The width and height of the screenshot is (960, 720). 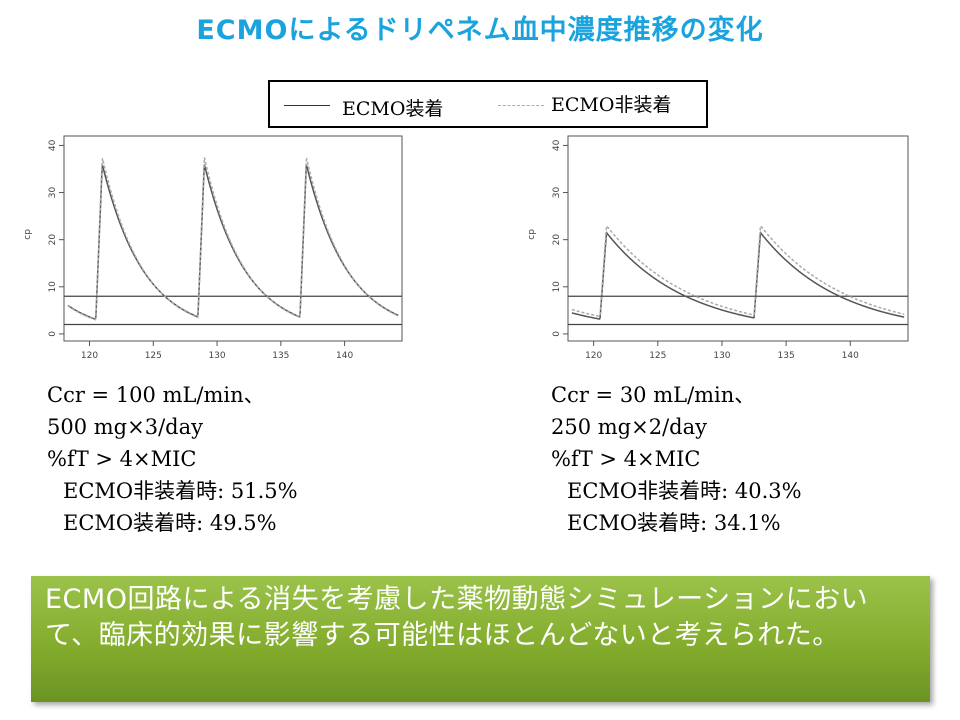 I want to click on right-dose: 250 mg×2/day, so click(x=629, y=427).